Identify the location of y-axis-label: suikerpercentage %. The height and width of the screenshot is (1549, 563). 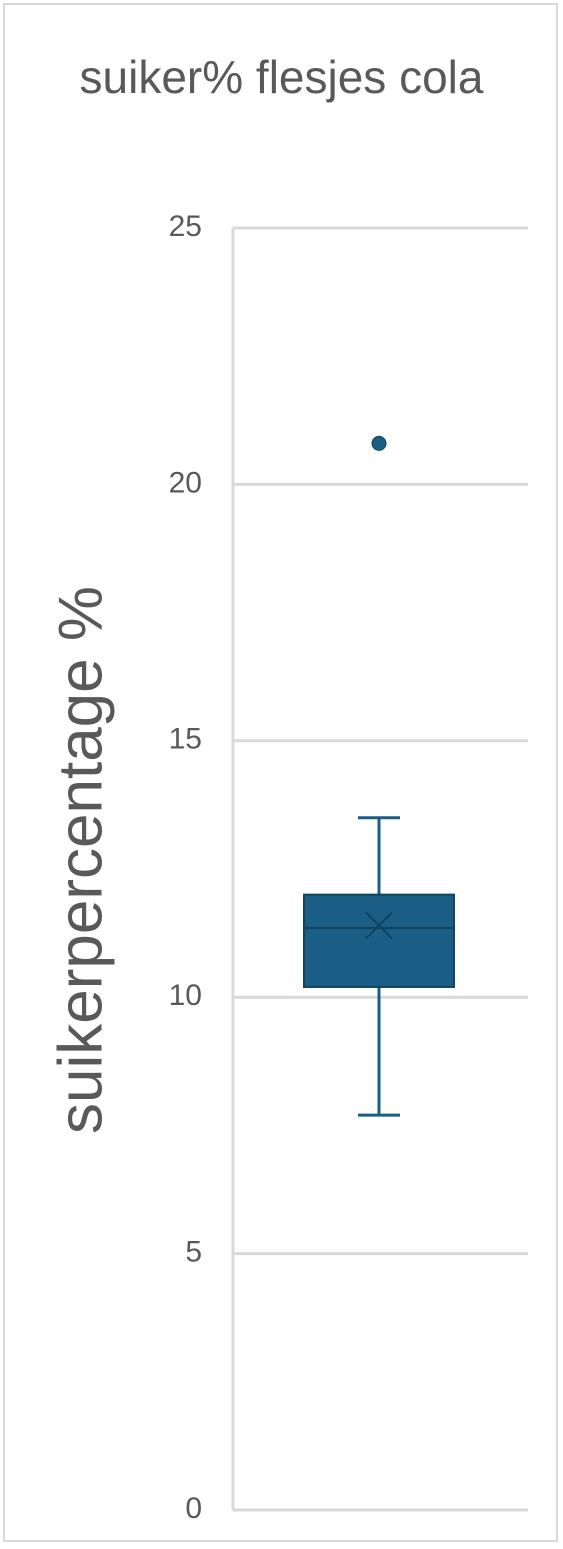
(80, 860).